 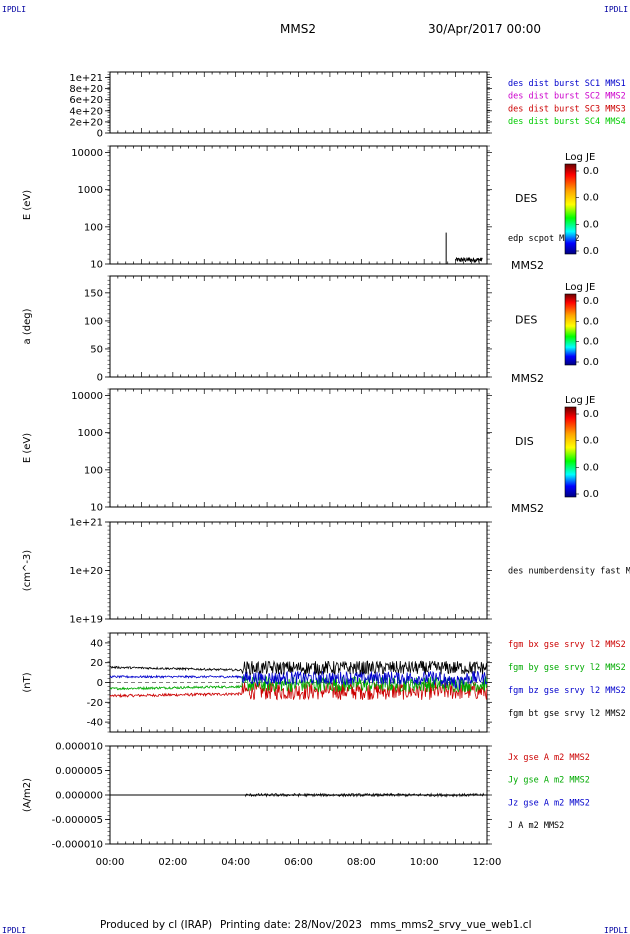 What do you see at coordinates (298, 29) in the screenshot?
I see `spacecraft-title: MMS2` at bounding box center [298, 29].